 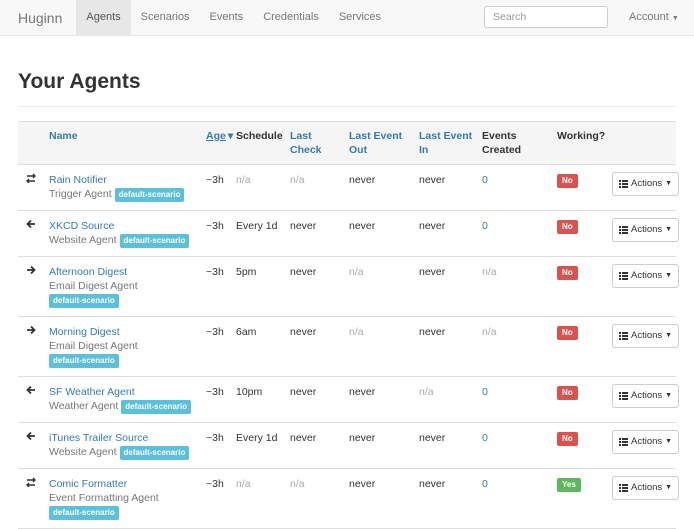 What do you see at coordinates (249, 392) in the screenshot?
I see `schedule: 10pm` at bounding box center [249, 392].